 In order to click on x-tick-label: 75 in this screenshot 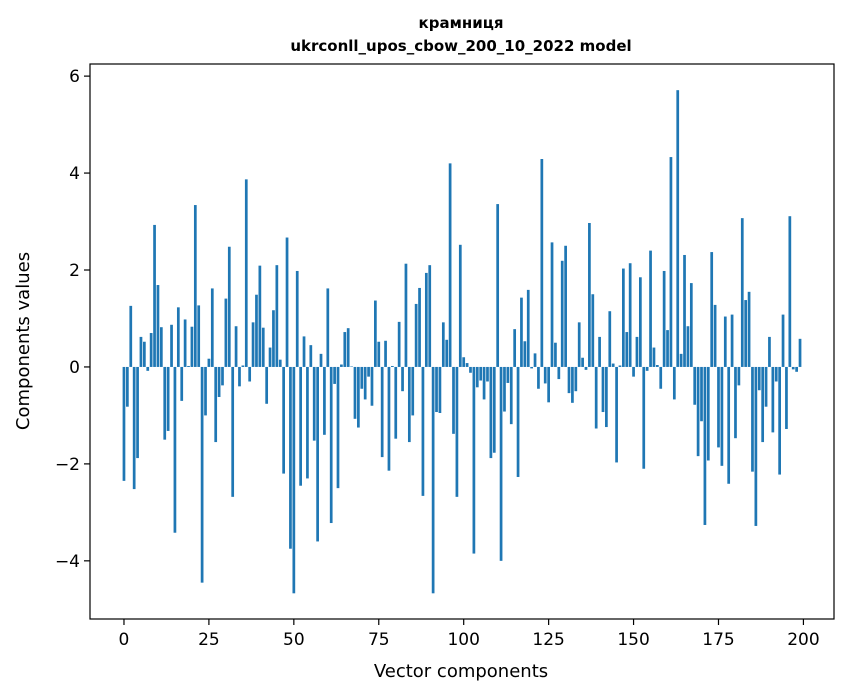, I will do `click(379, 640)`.